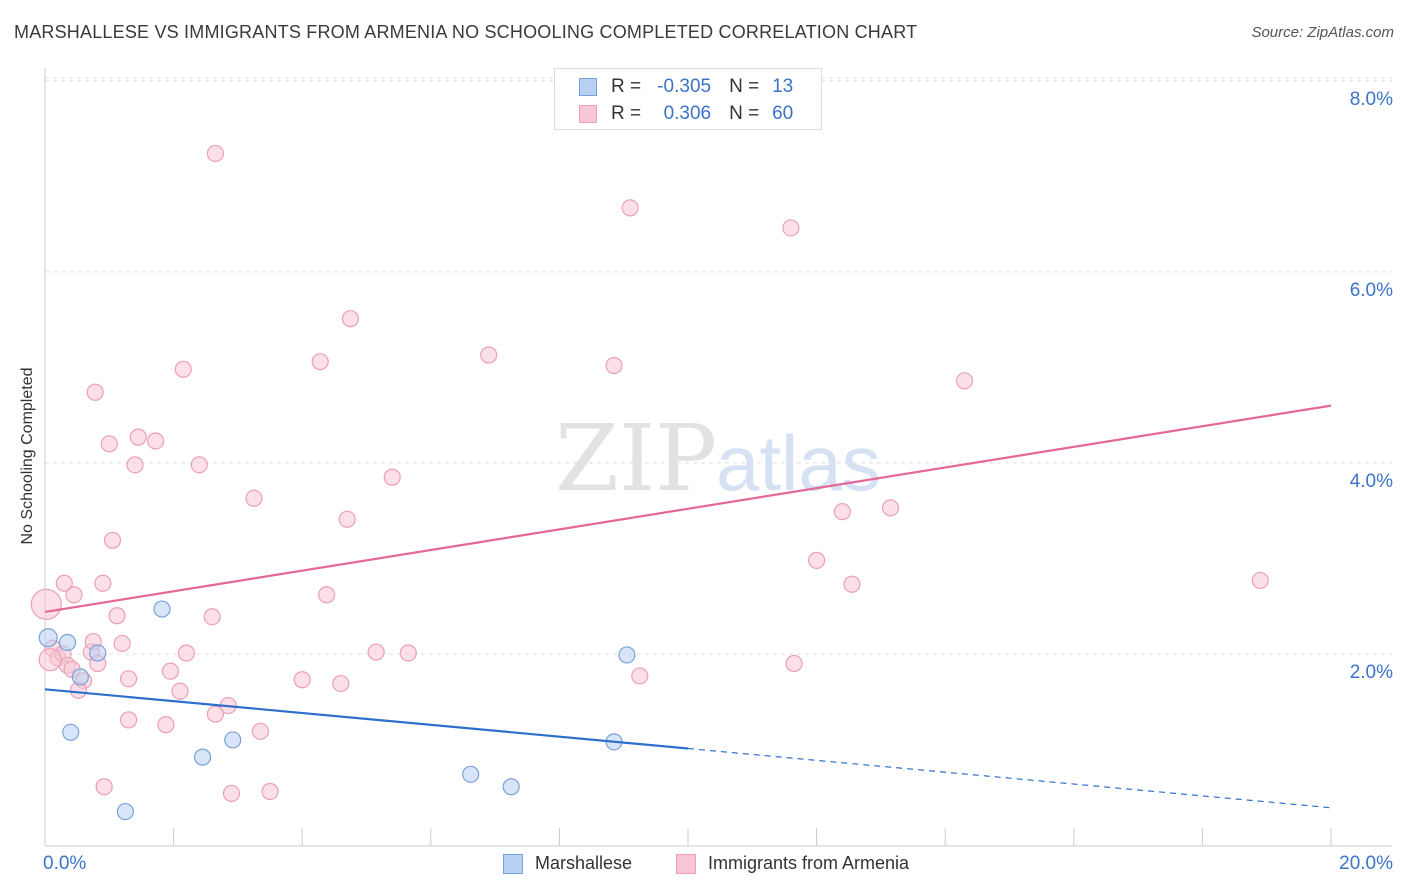 This screenshot has height=892, width=1406. I want to click on legend-row-marshallese: R = -0.305 N = 13, so click(686, 87).